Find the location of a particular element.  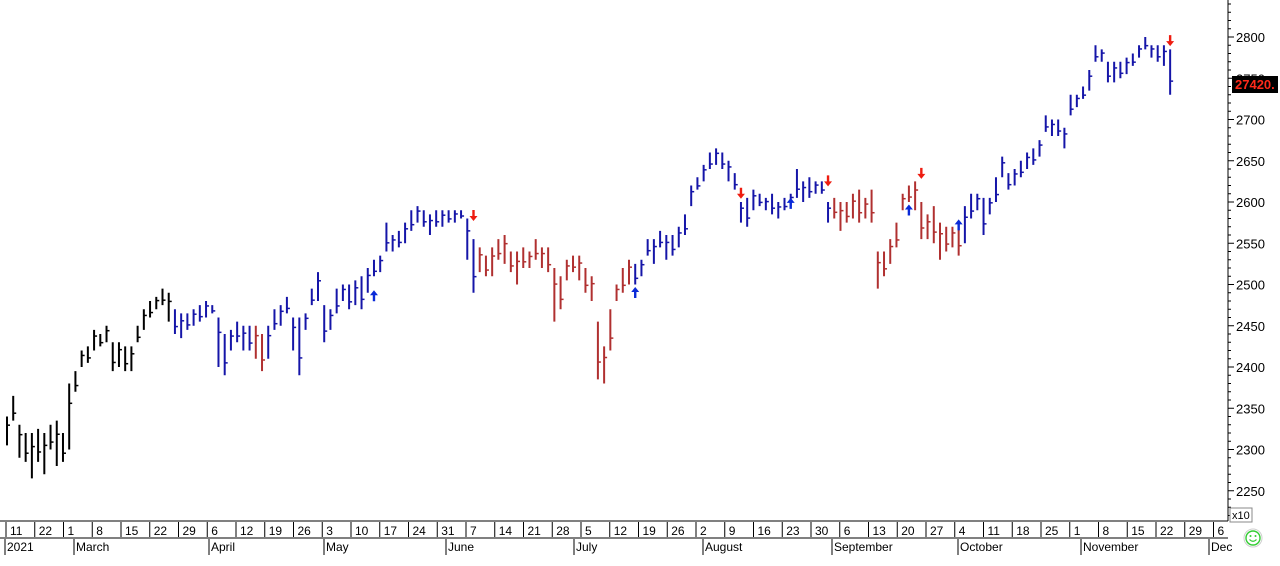

x-tick-label: 15 is located at coordinates (132, 531).